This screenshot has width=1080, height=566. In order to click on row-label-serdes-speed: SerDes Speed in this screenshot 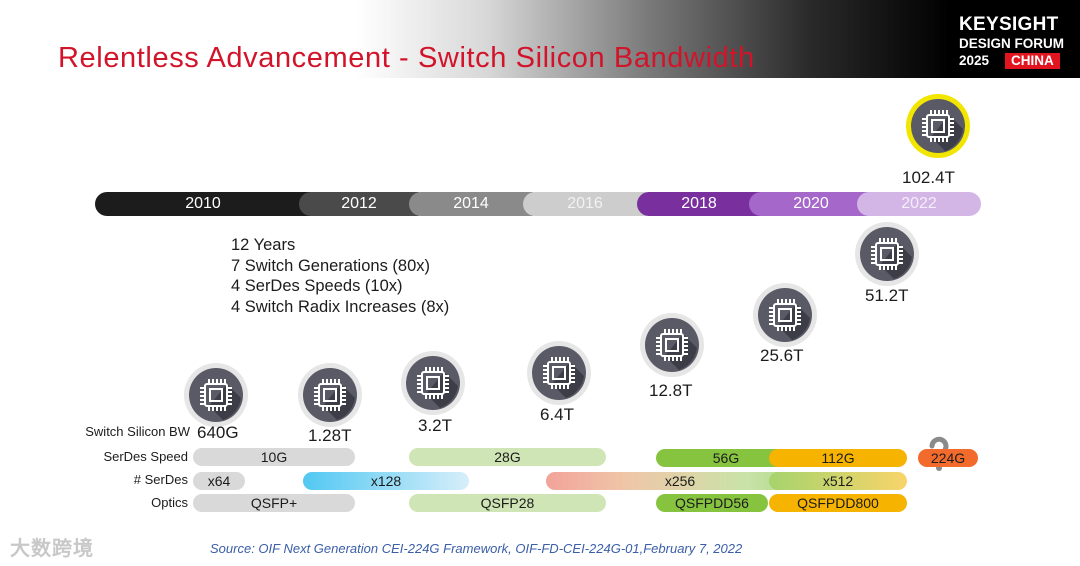, I will do `click(145, 456)`.